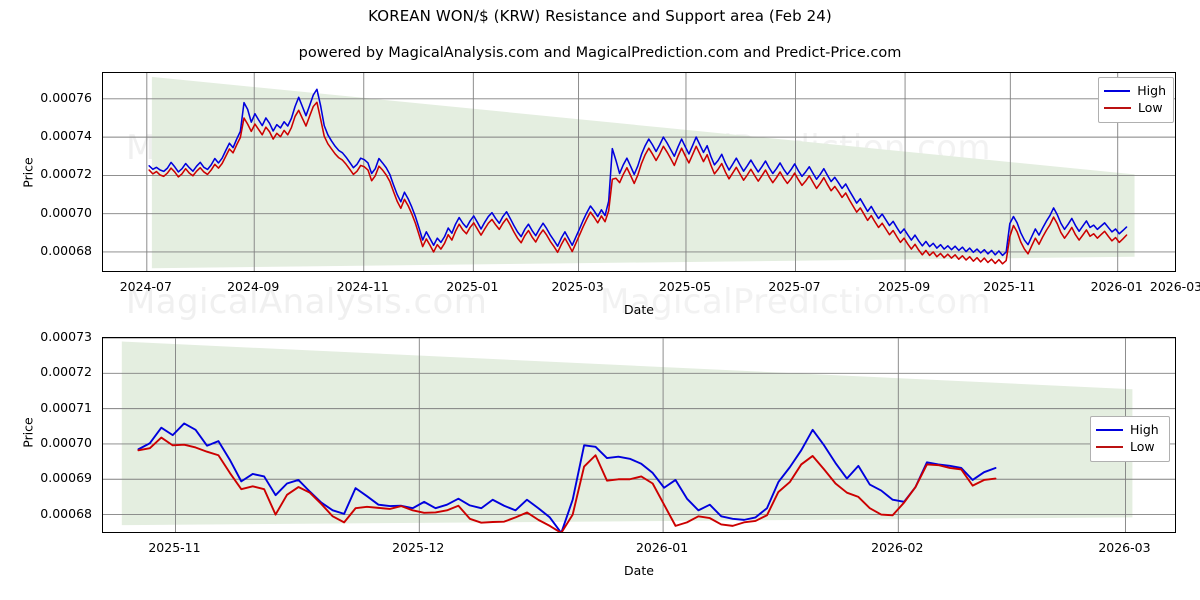 This screenshot has height=600, width=1200. Describe the element at coordinates (639, 309) in the screenshot. I see `upper-x-axis-label: Date` at that location.